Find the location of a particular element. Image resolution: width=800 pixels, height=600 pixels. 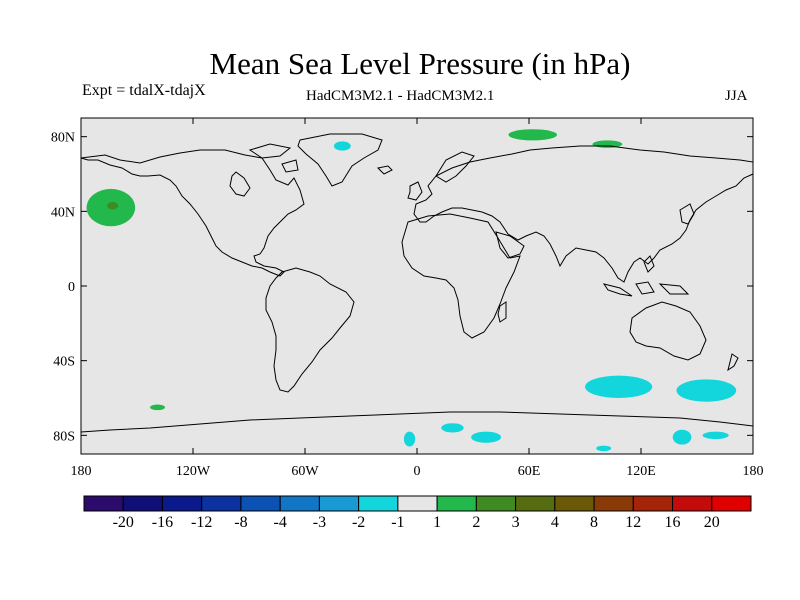

colorbar-label: -2 is located at coordinates (358, 522).